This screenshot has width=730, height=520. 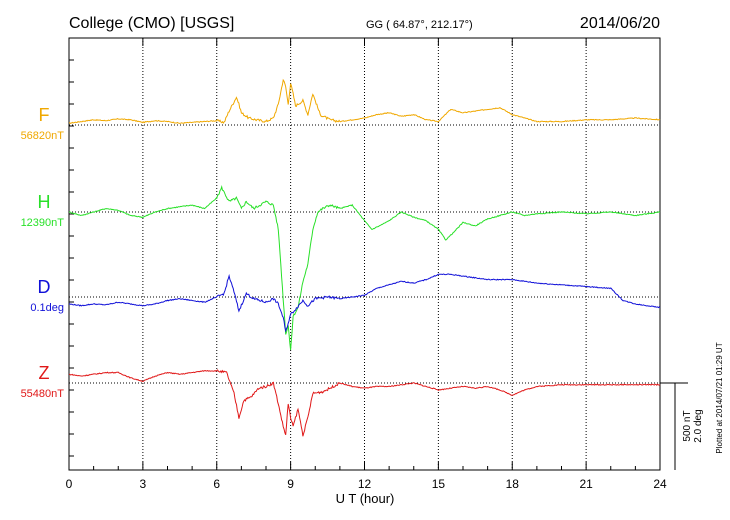 What do you see at coordinates (620, 23) in the screenshot?
I see `date-label: 2014/06/20` at bounding box center [620, 23].